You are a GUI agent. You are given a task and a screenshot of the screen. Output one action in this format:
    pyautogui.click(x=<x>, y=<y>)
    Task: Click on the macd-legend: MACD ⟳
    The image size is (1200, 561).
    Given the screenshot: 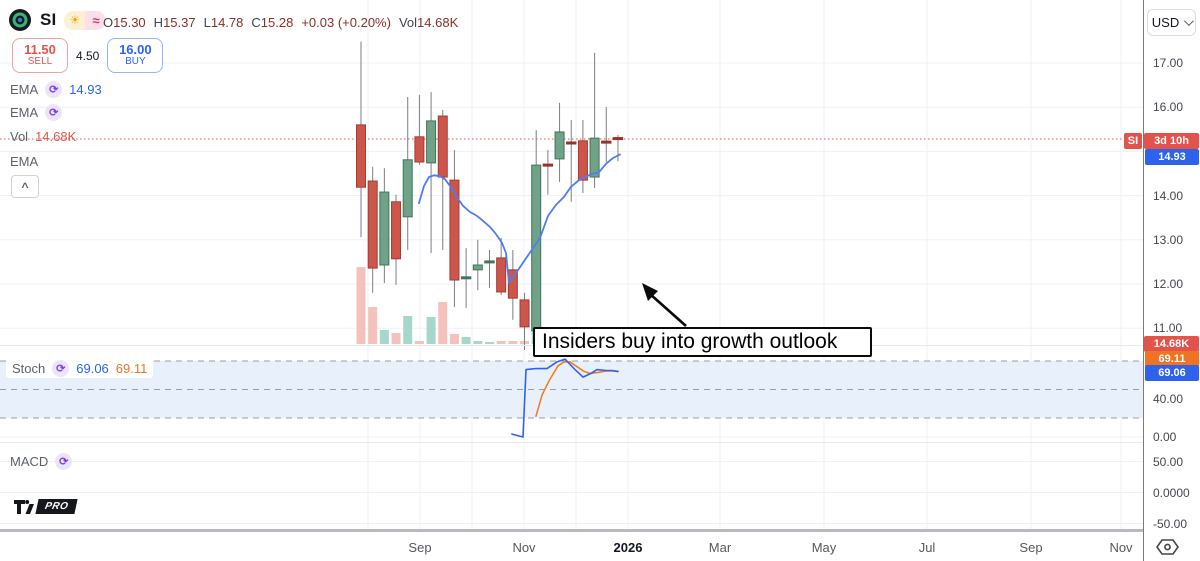 What is the action you would take?
    pyautogui.click(x=41, y=461)
    